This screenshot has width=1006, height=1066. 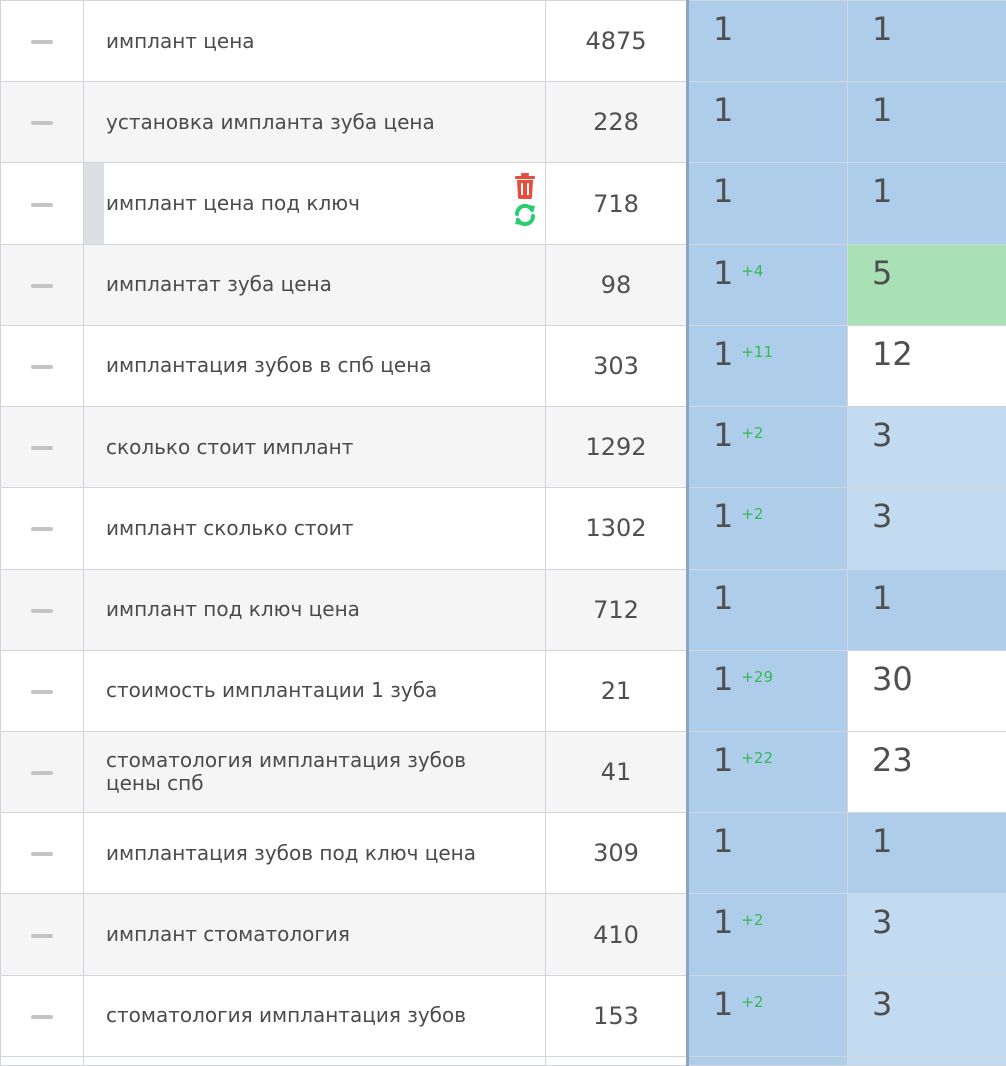 I want to click on position-cell: 1 +4, so click(x=767, y=284).